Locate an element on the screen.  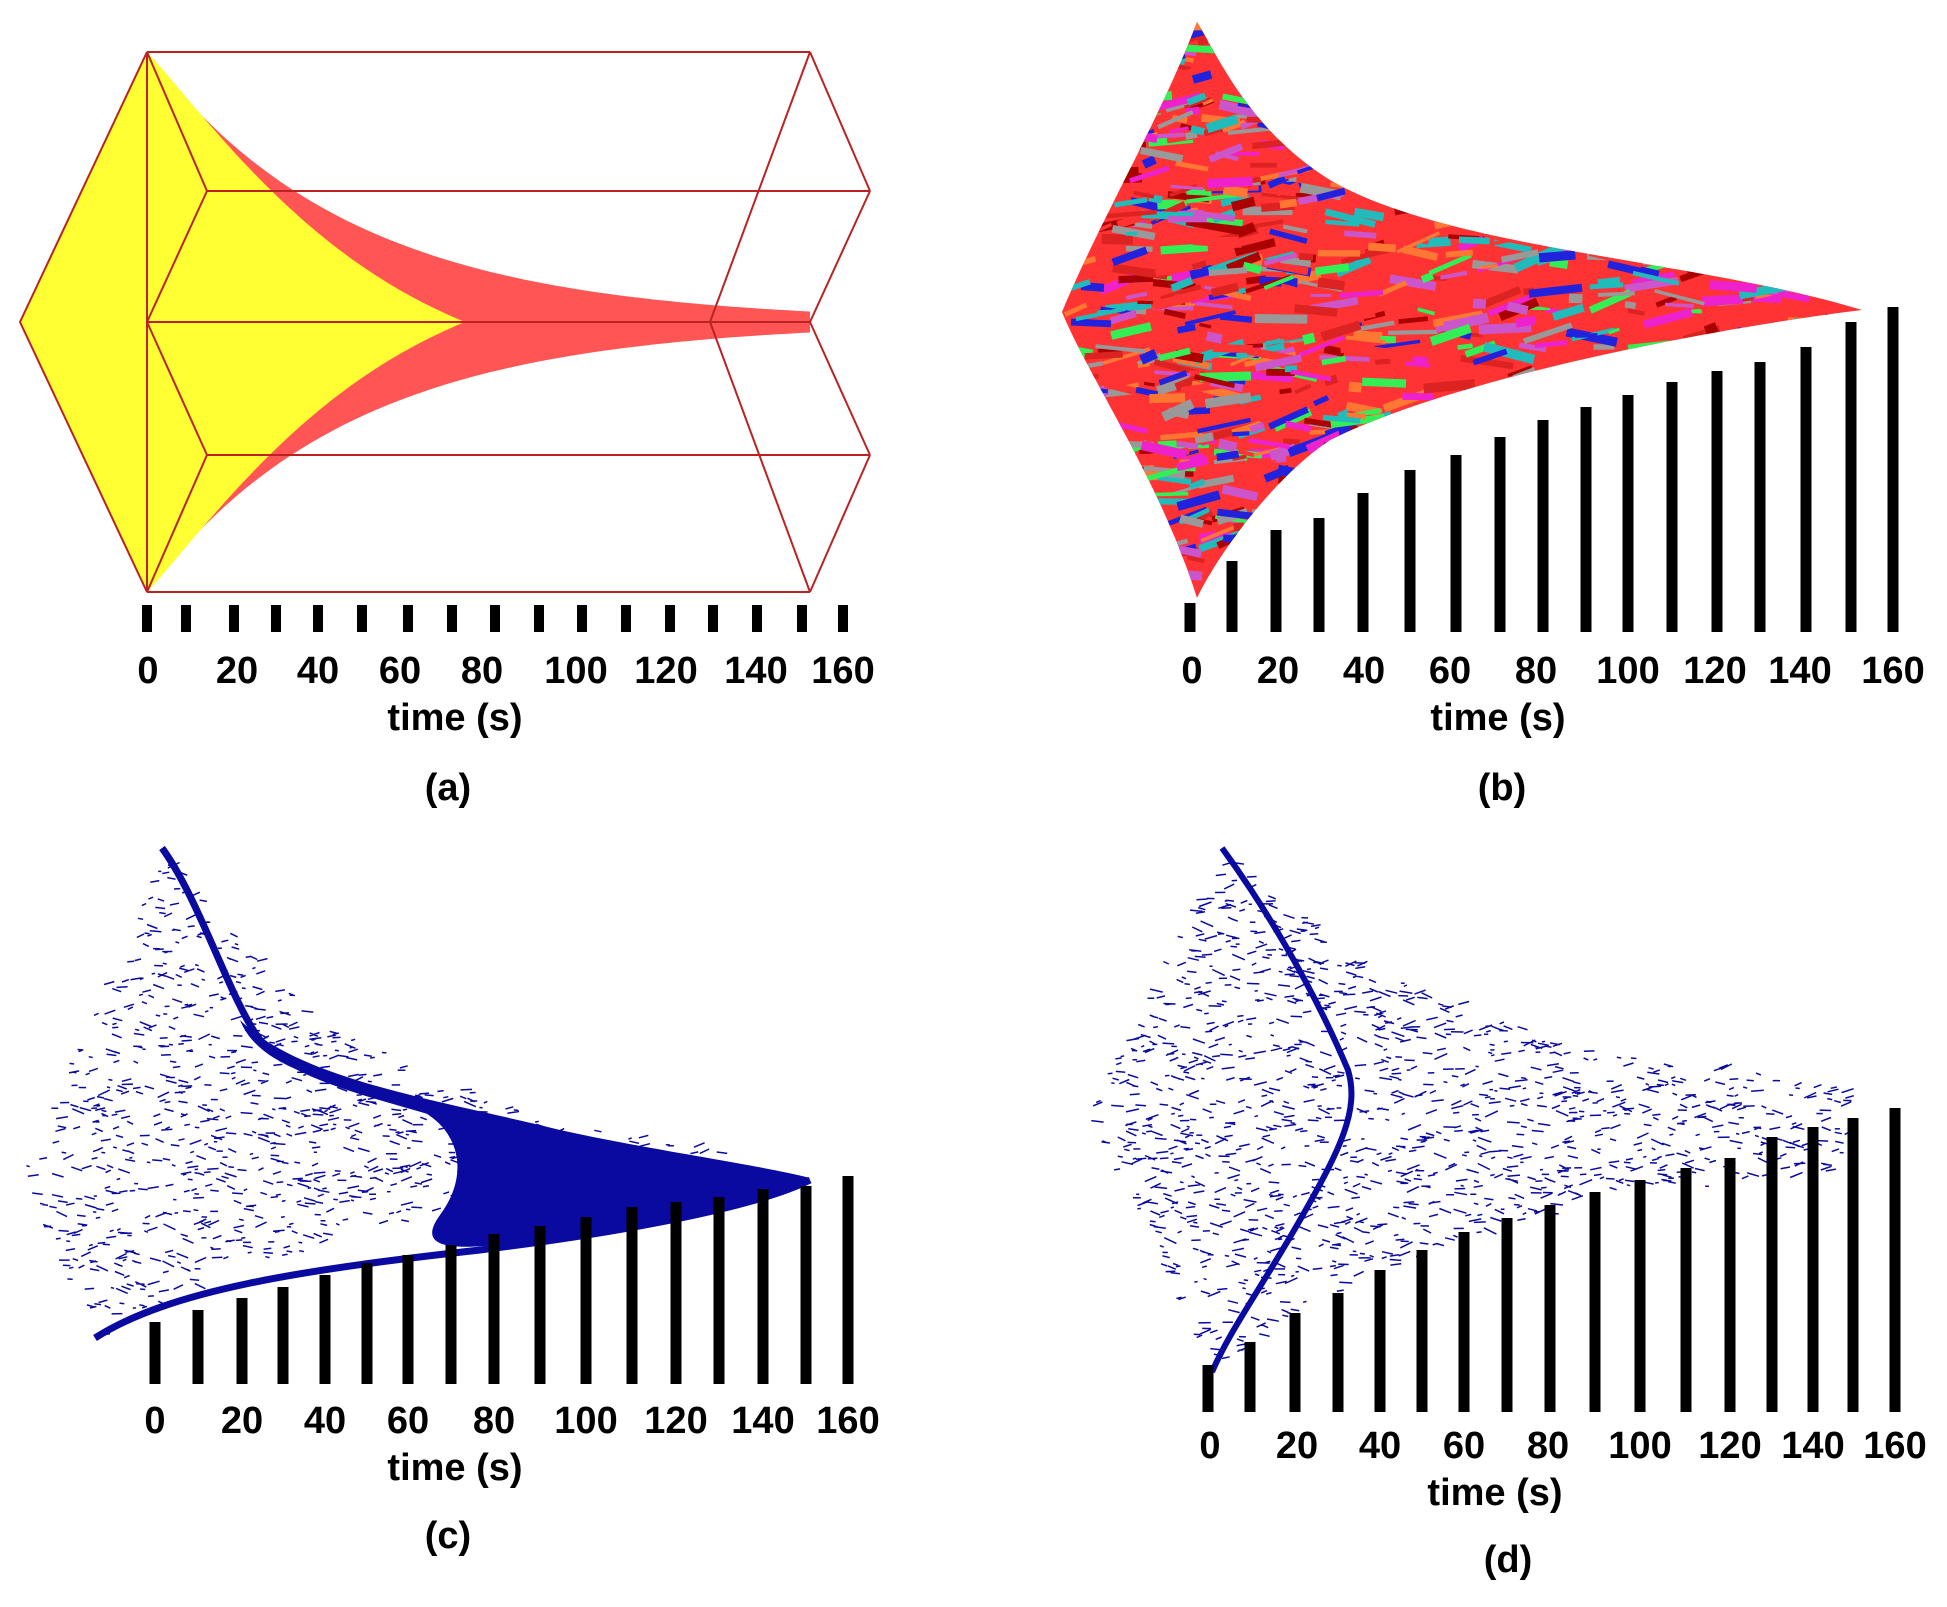
ridge-curve is located at coordinates (1282, 1110).